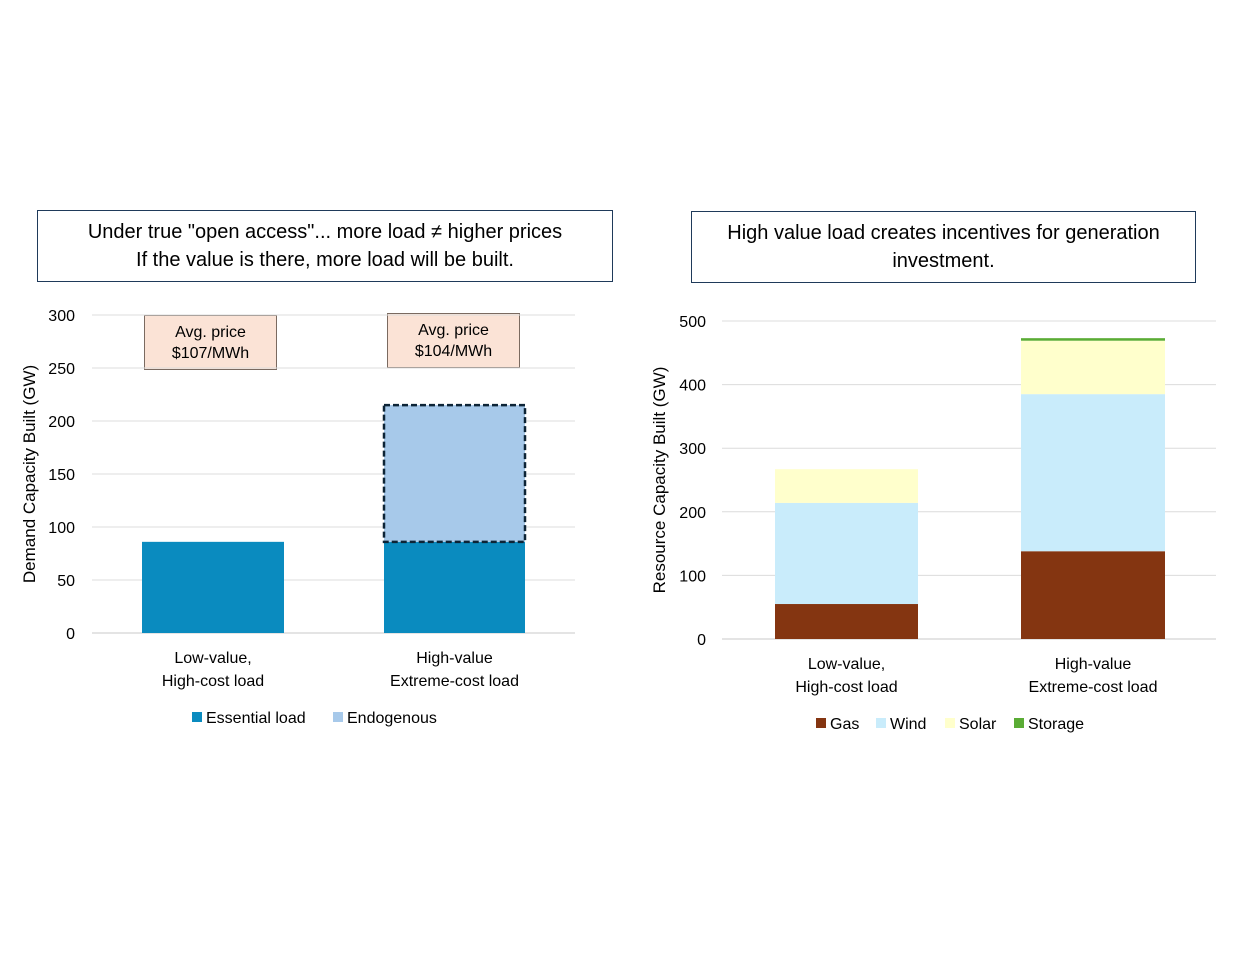  What do you see at coordinates (844, 724) in the screenshot?
I see `legend-label: Gas` at bounding box center [844, 724].